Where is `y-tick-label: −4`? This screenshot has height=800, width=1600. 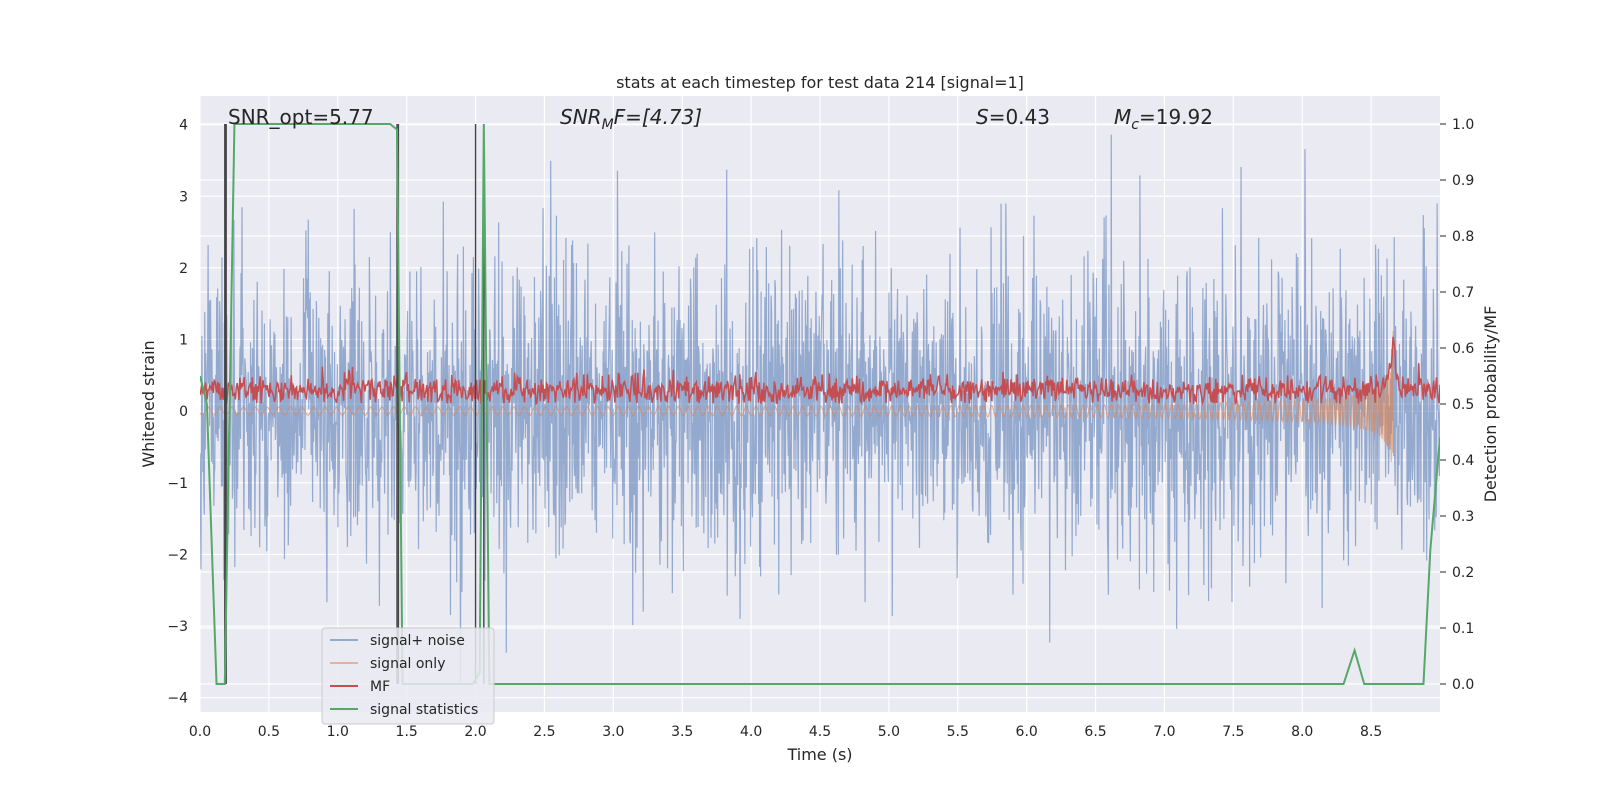
y-tick-label: −4 is located at coordinates (177, 699).